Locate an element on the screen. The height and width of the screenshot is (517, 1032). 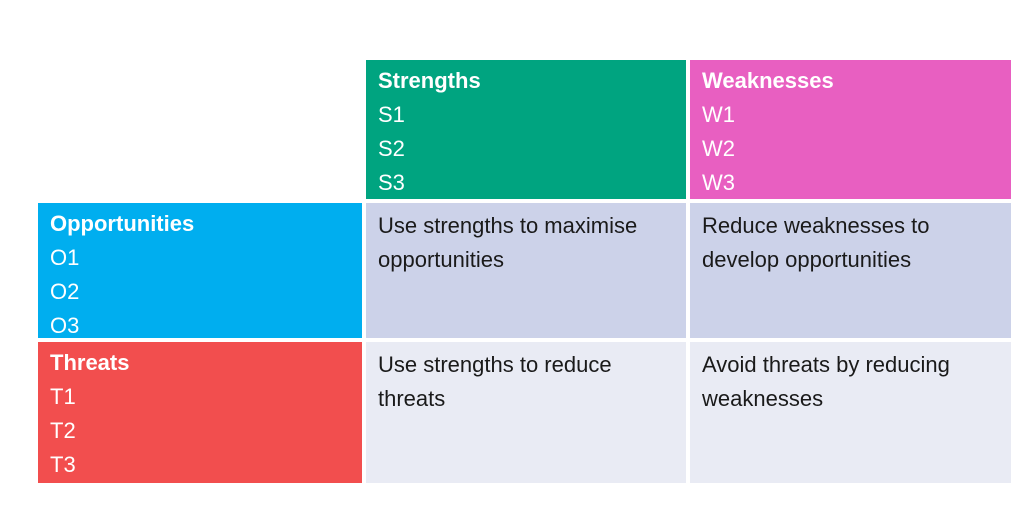
threats-title: Threats is located at coordinates (90, 362).